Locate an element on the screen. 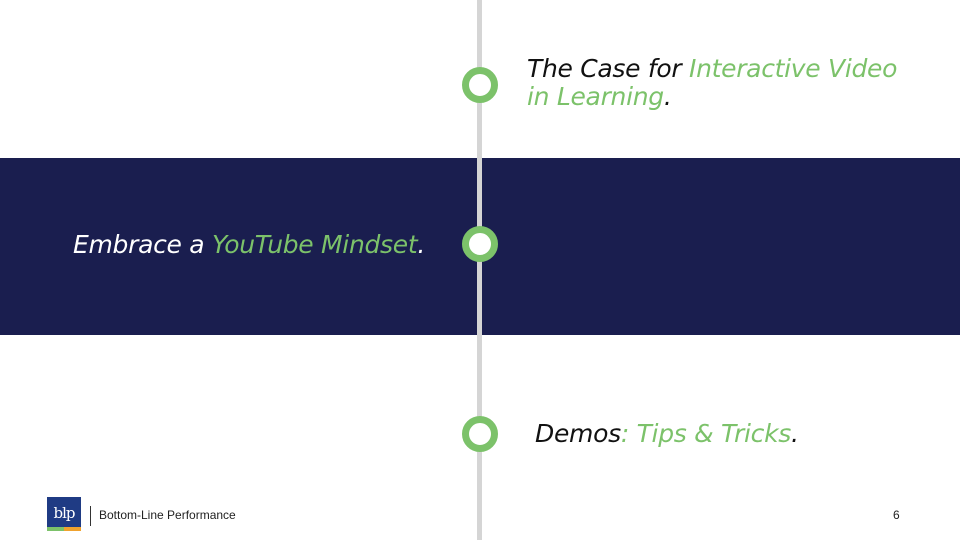 This screenshot has height=540, width=960. footer-divider is located at coordinates (90, 516).